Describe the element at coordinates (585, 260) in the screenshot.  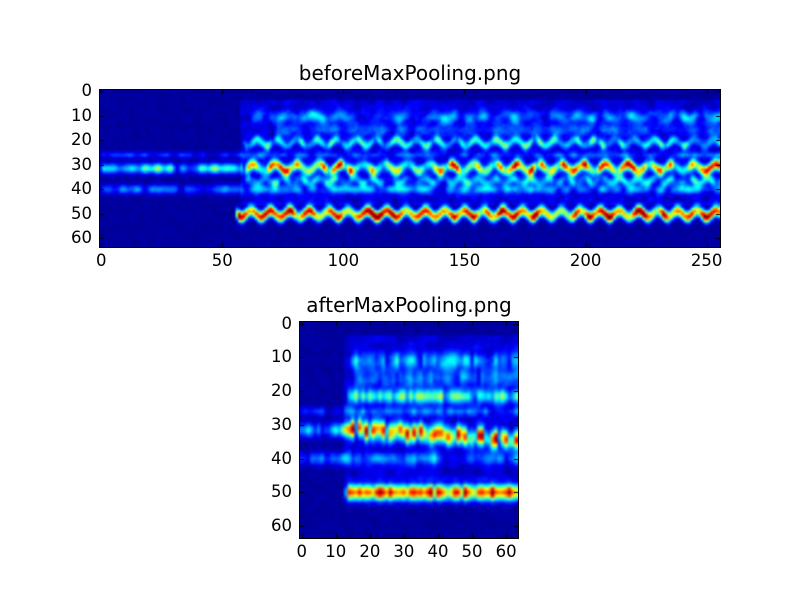
I see `x-tick-label: 200` at that location.